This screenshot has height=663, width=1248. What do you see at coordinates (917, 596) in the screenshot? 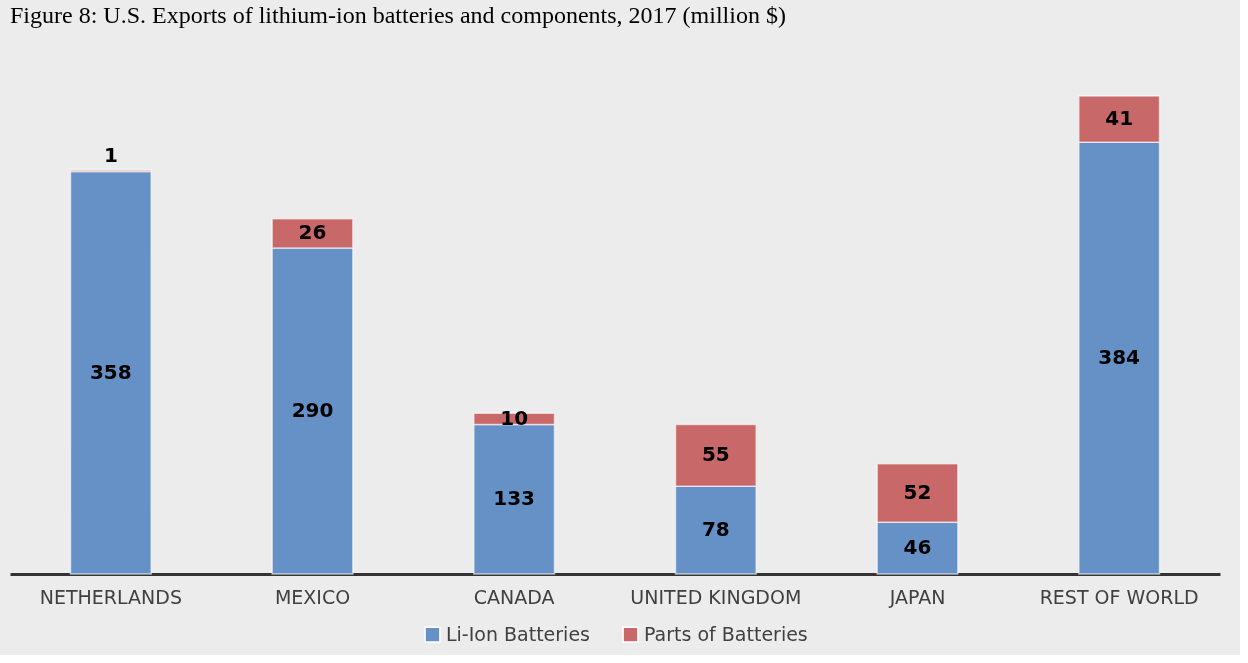
I see `x-tick-label: JAPAN` at bounding box center [917, 596].